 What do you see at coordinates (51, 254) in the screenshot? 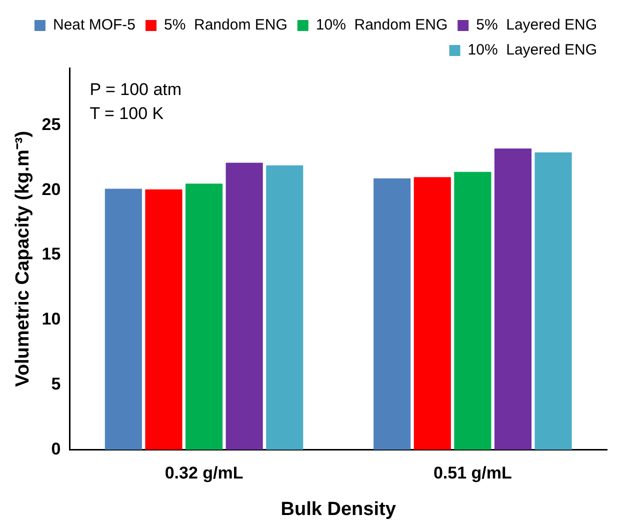
I see `y-tick-label: 15` at bounding box center [51, 254].